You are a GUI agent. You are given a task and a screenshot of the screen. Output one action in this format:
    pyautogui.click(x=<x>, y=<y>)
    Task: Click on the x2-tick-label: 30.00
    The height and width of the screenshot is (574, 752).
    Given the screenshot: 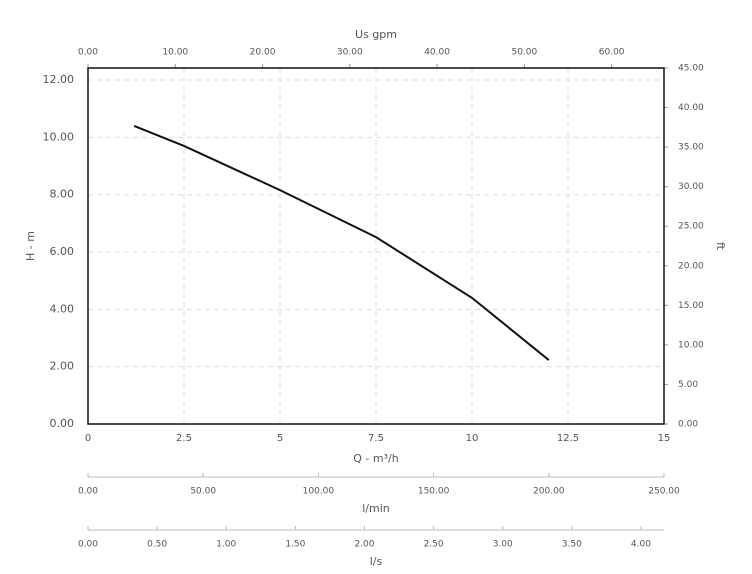 What is the action you would take?
    pyautogui.click(x=350, y=53)
    